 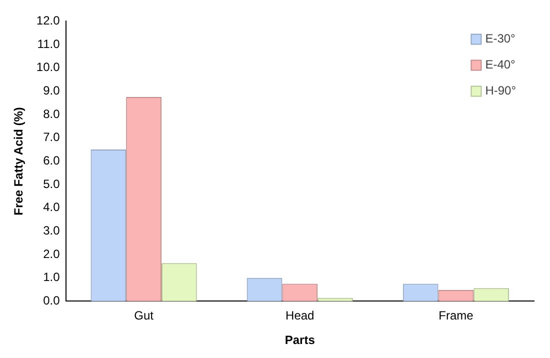 What do you see at coordinates (500, 39) in the screenshot?
I see `legend-label: E-30°` at bounding box center [500, 39].